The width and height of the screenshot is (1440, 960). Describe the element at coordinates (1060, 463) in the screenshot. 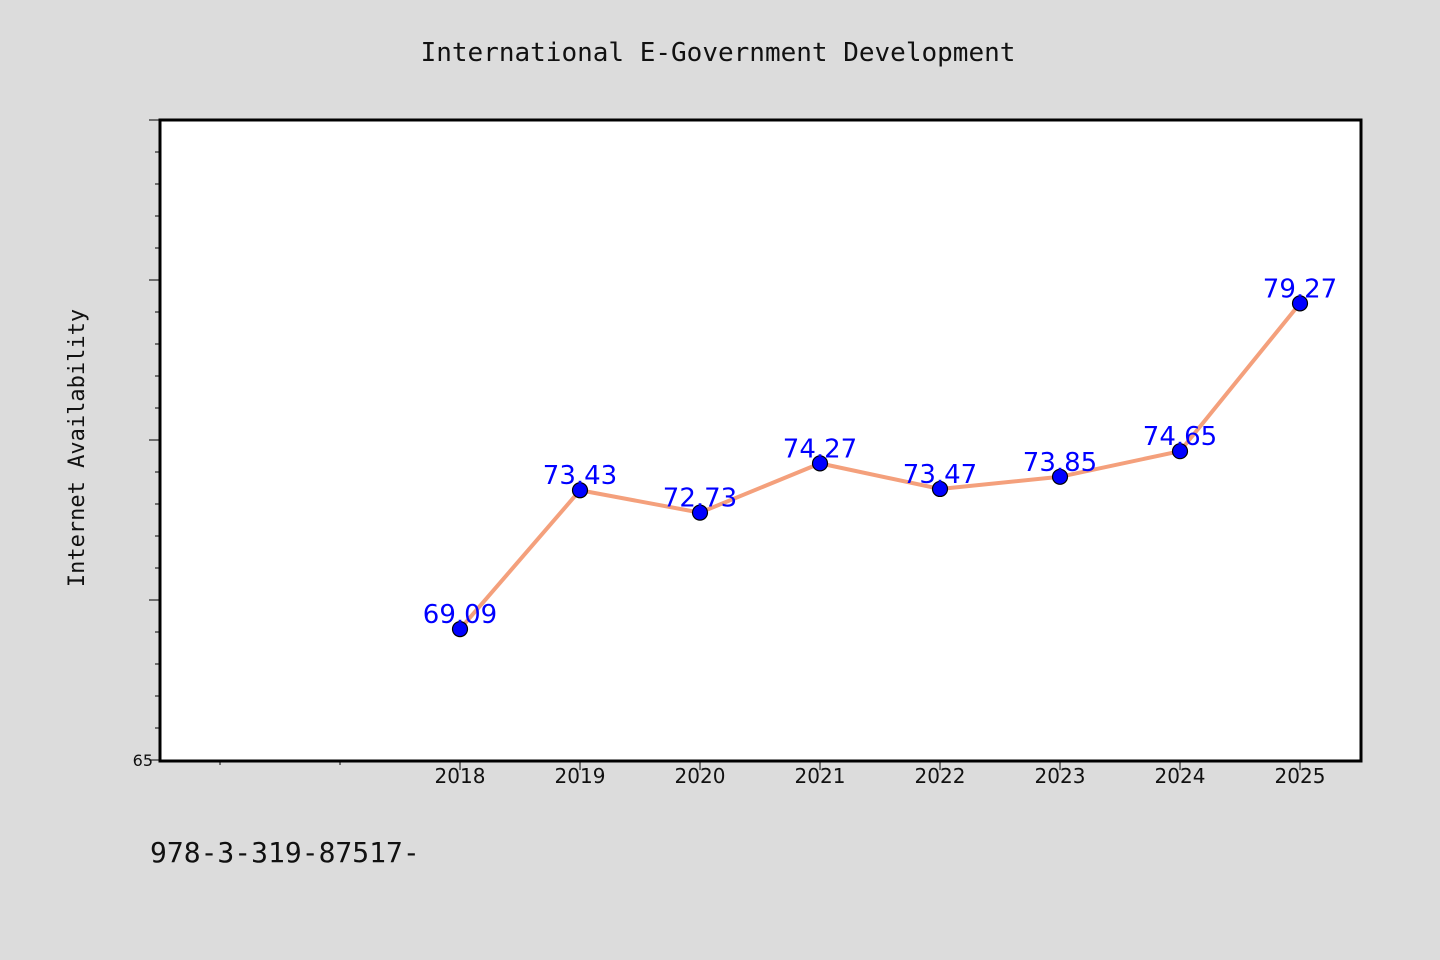

I see `data-label: 73.85` at that location.